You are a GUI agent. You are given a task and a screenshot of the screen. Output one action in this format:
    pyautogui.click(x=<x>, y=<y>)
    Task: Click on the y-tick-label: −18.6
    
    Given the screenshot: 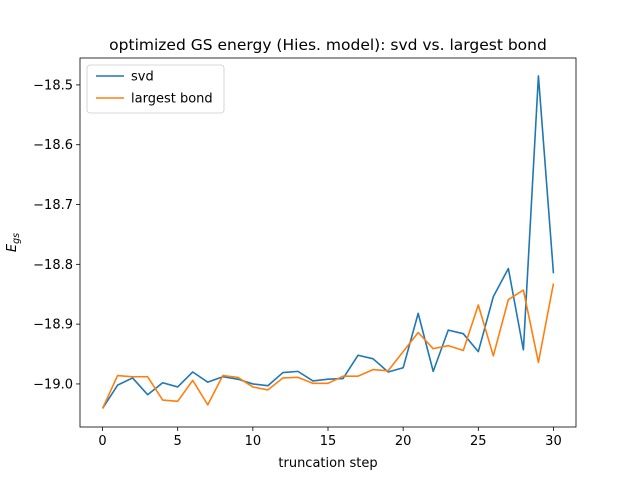 What is the action you would take?
    pyautogui.click(x=53, y=145)
    